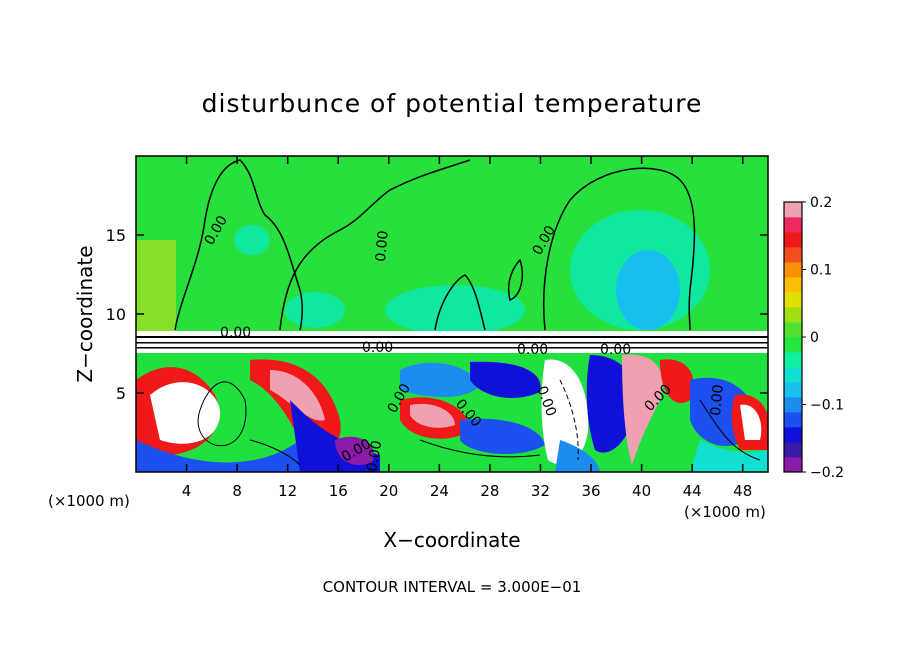 Image resolution: width=904 pixels, height=654 pixels. What do you see at coordinates (827, 406) in the screenshot?
I see `colorbar-tick-label: −0.1` at bounding box center [827, 406].